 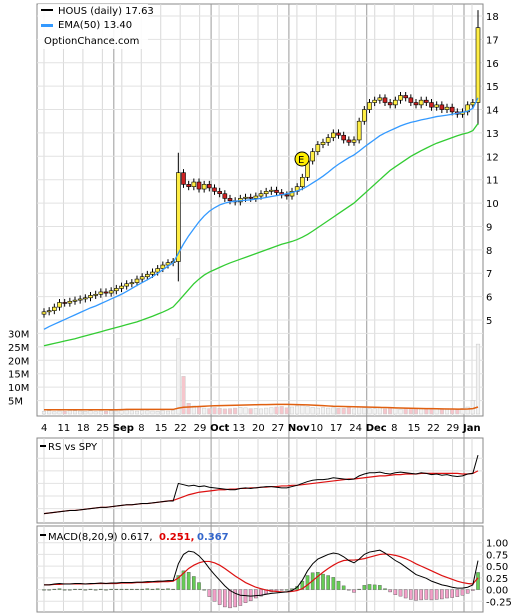 What do you see at coordinates (492, 157) in the screenshot?
I see `y-tick-label: 12` at bounding box center [492, 157].